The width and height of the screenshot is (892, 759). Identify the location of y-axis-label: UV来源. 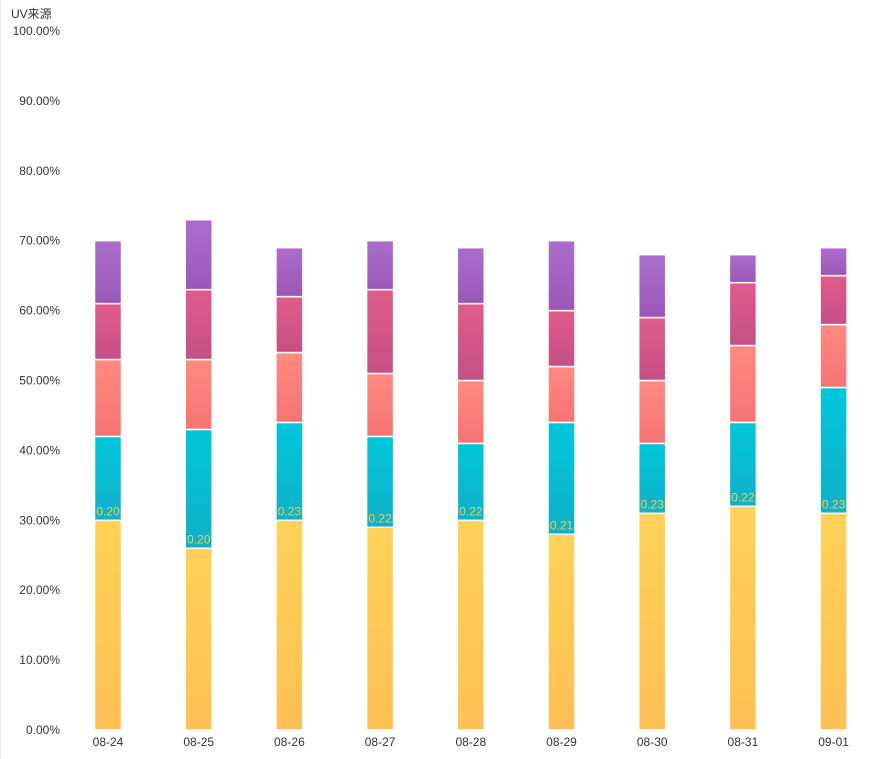
(31, 14).